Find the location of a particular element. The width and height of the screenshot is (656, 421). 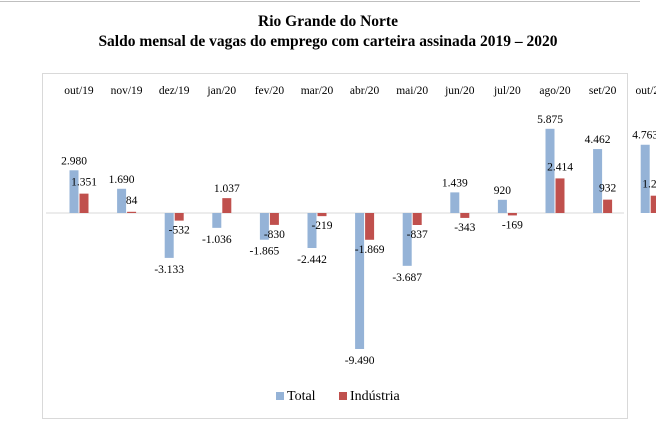

chart-title: Rio Grande do Norte is located at coordinates (328, 21).